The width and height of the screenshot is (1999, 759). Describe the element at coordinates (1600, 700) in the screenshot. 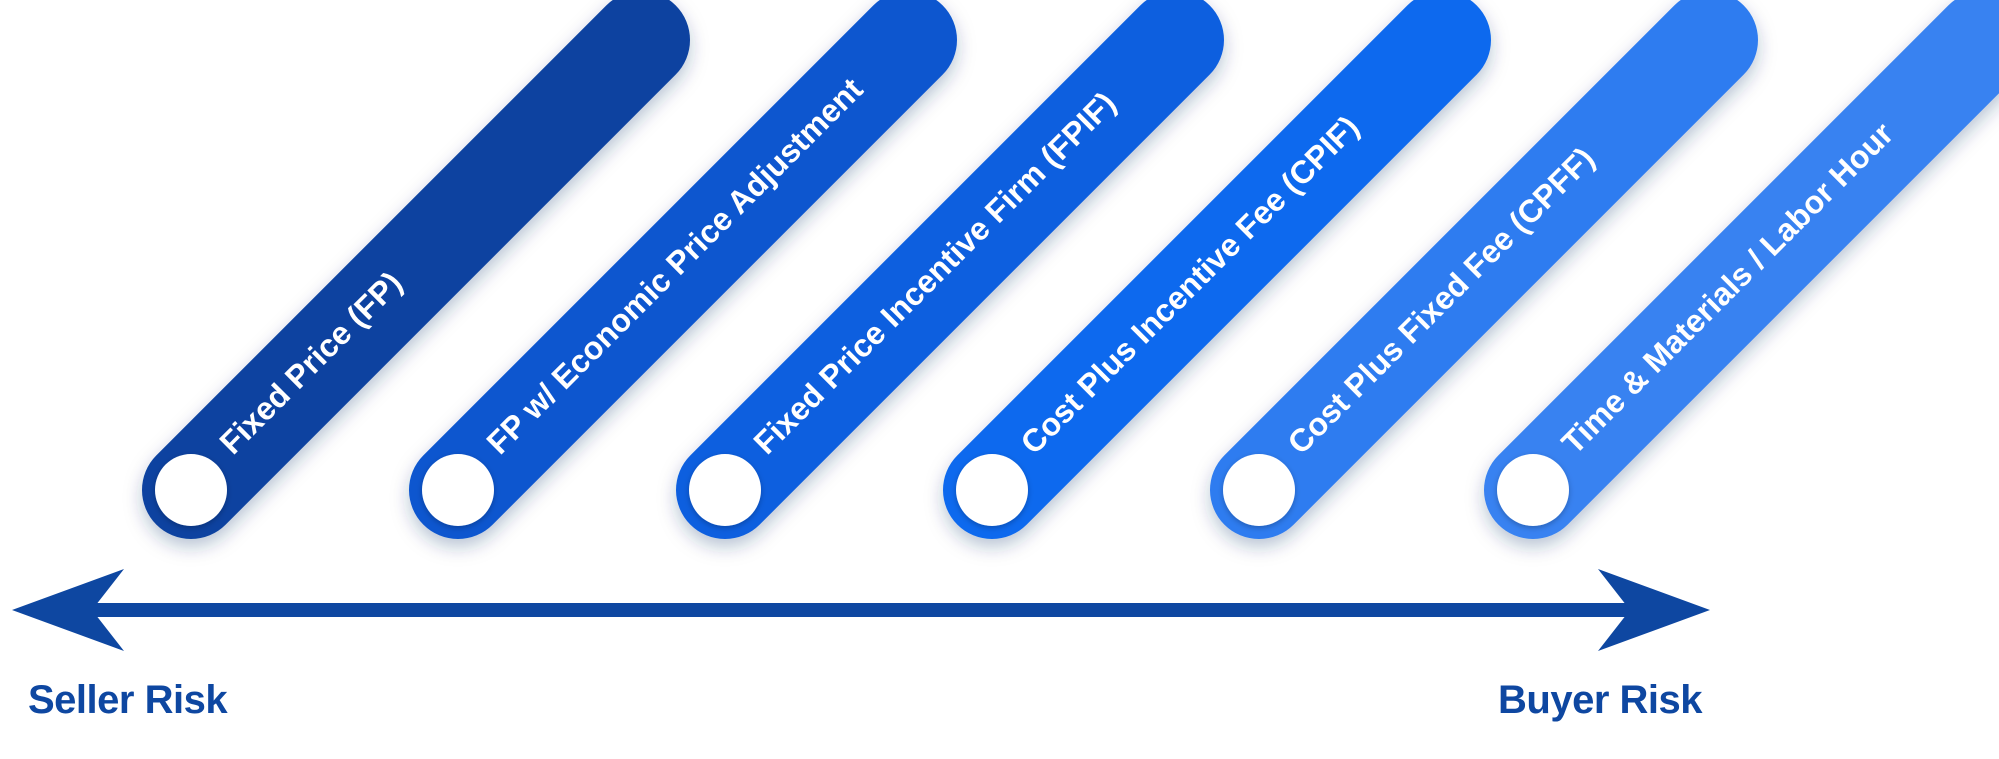

I see `buyer-risk-label: Buyer Risk` at that location.